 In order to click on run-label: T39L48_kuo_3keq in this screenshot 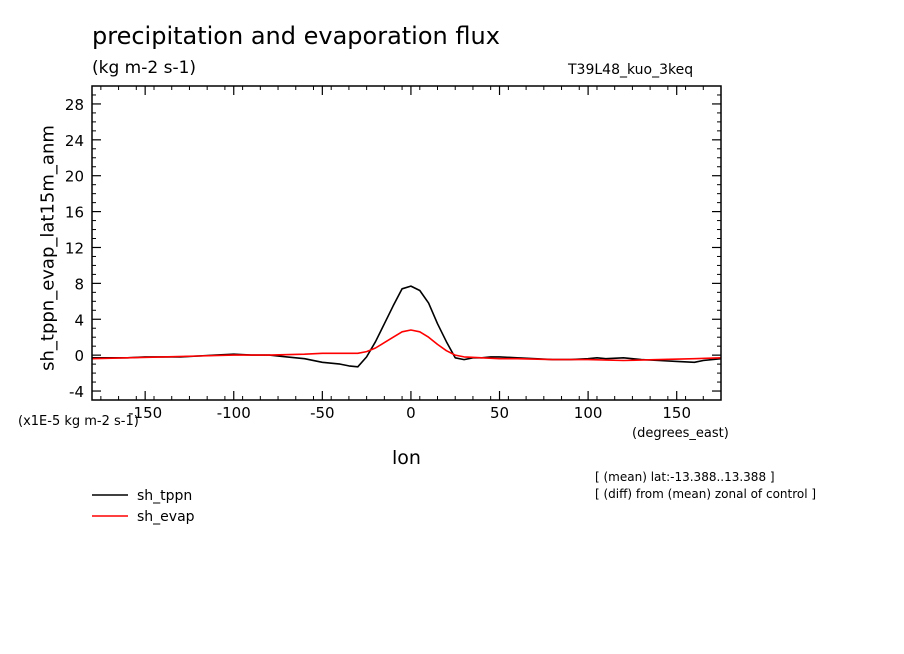, I will do `click(631, 70)`.